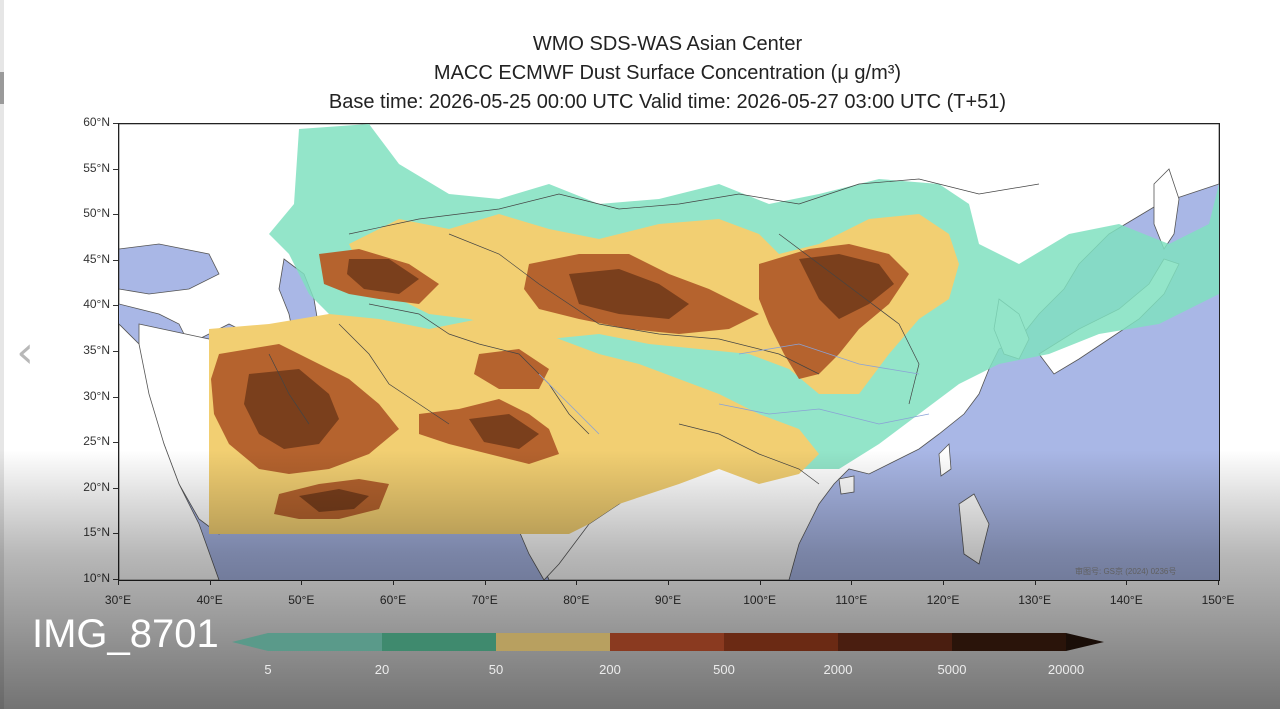  What do you see at coordinates (484, 600) in the screenshot?
I see `lon-tick-label: 70°E` at bounding box center [484, 600].